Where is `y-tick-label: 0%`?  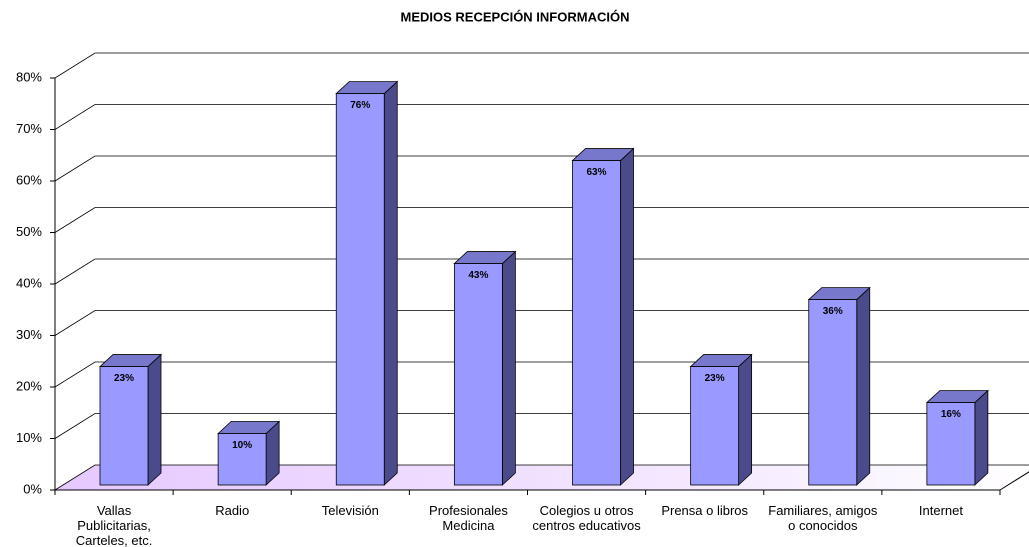
y-tick-label: 0% is located at coordinates (32, 488).